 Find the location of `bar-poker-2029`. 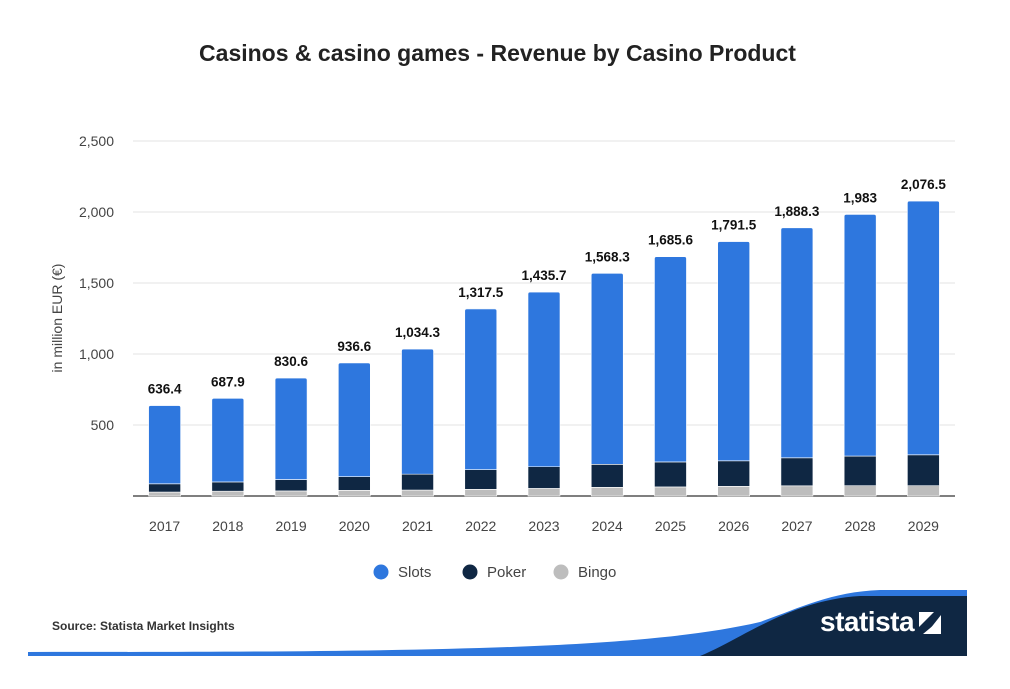

bar-poker-2029 is located at coordinates (923, 470).